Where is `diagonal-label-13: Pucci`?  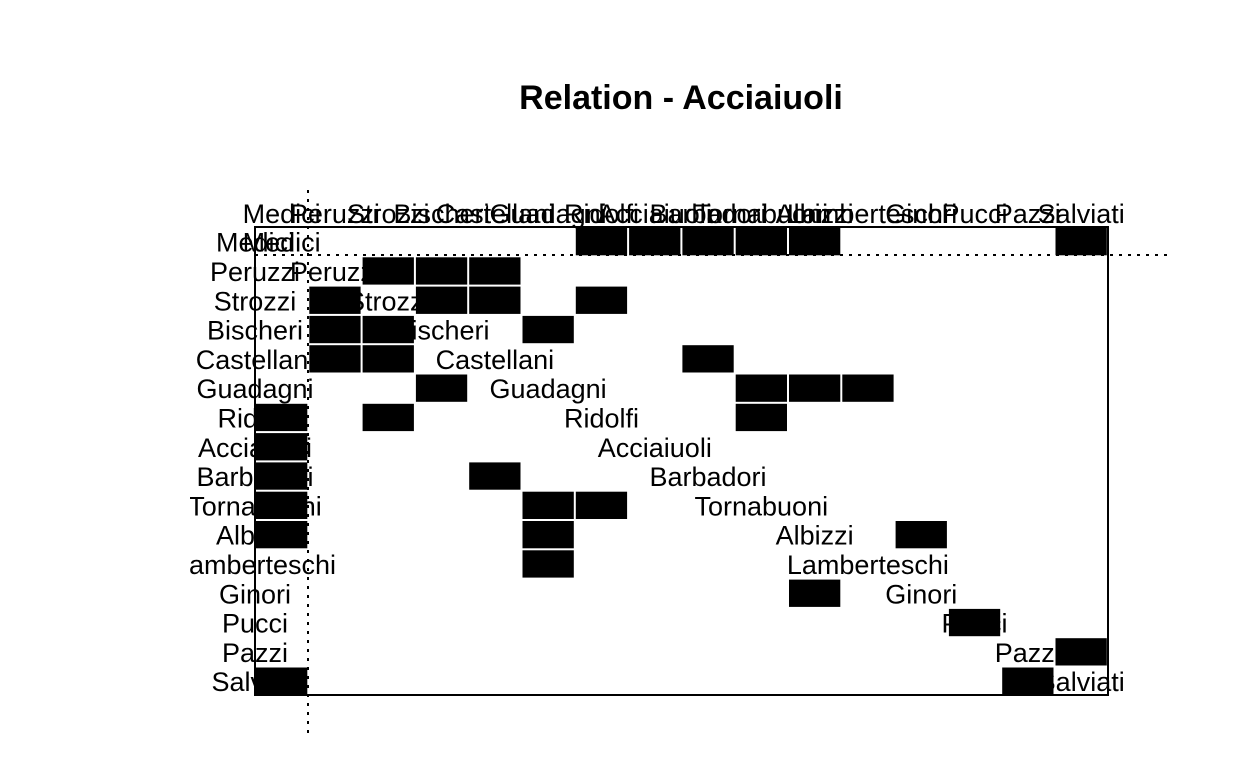 diagonal-label-13: Pucci is located at coordinates (974, 624).